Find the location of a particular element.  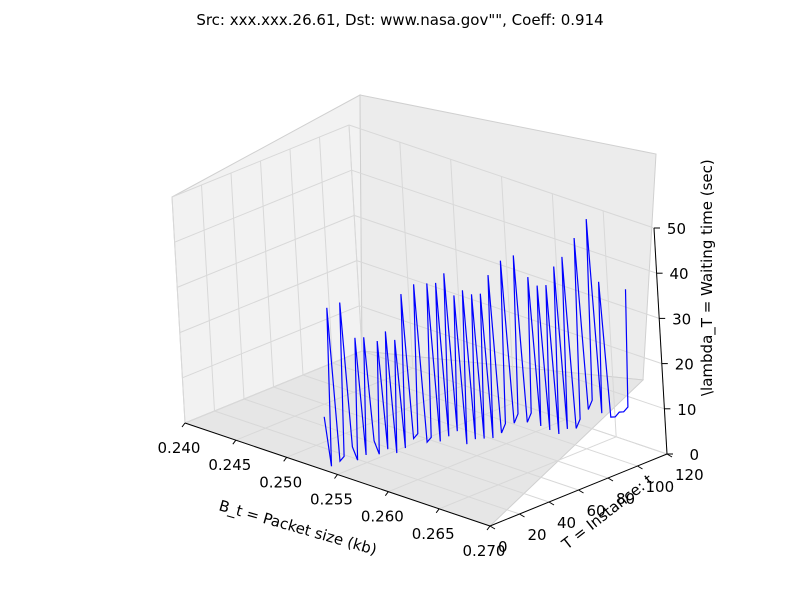

y-axis-label: T = Instance: t is located at coordinates (607, 512).